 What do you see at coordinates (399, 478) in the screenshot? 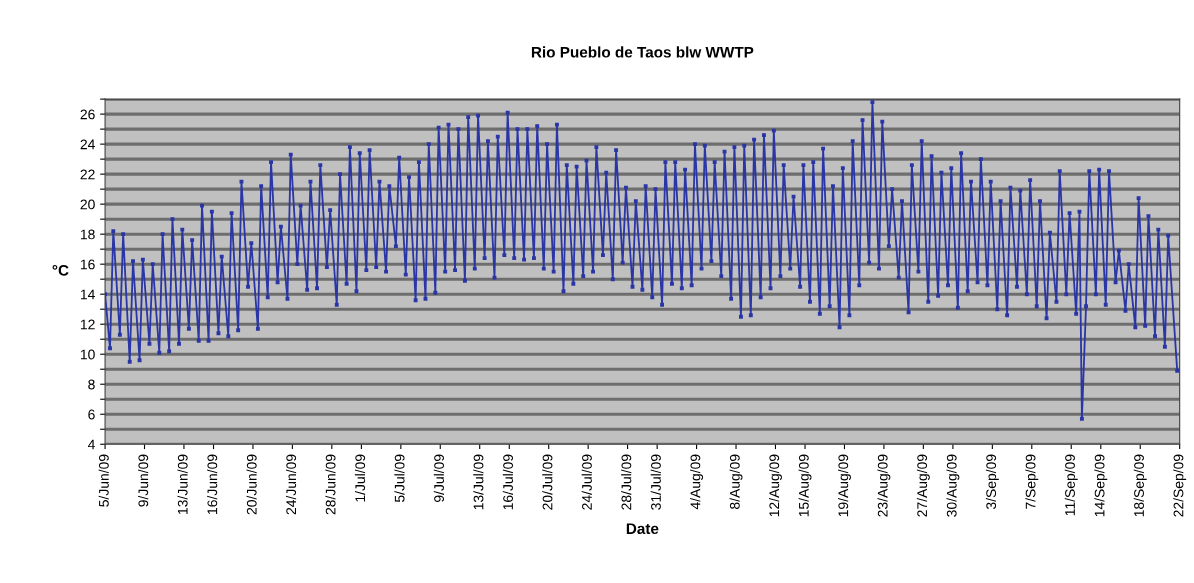
I see `x-tick-label: 5/Jul/09` at bounding box center [399, 478].